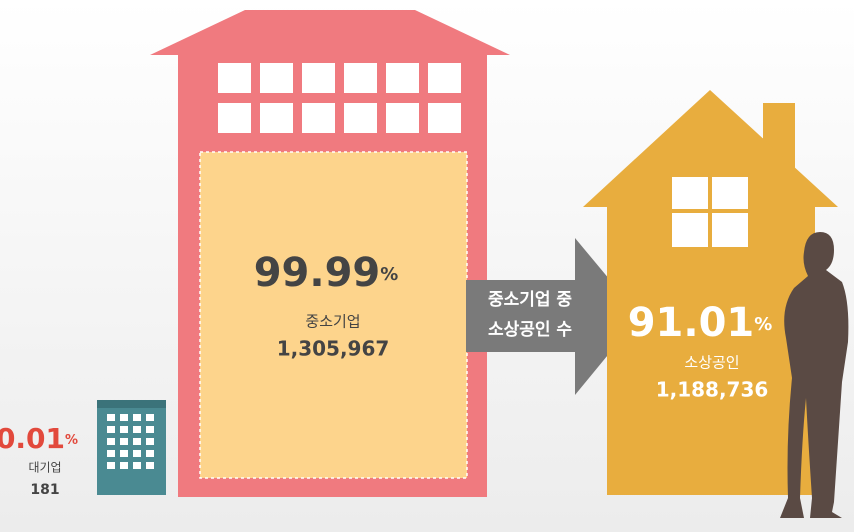 The height and width of the screenshot is (532, 854). Describe the element at coordinates (326, 273) in the screenshot. I see `sme-percent: 99.99%` at that location.